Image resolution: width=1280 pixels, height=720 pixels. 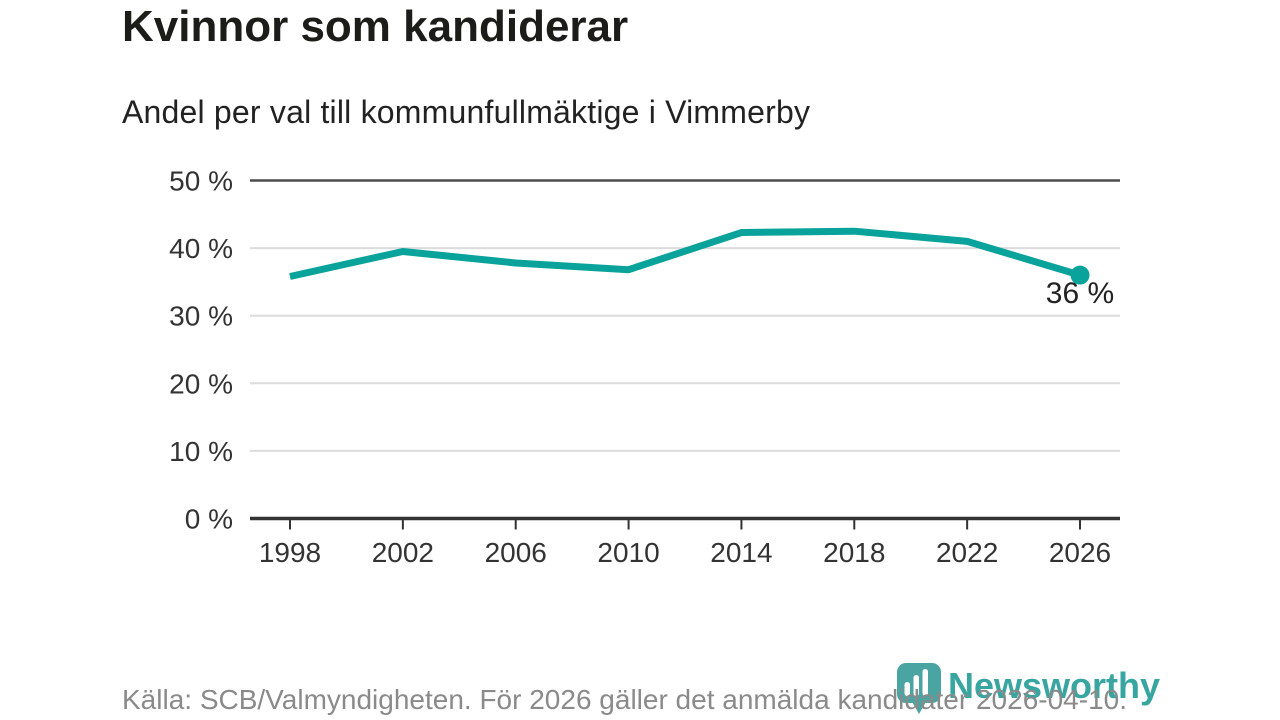 I want to click on y-tick-label: 10 %, so click(x=201, y=451).